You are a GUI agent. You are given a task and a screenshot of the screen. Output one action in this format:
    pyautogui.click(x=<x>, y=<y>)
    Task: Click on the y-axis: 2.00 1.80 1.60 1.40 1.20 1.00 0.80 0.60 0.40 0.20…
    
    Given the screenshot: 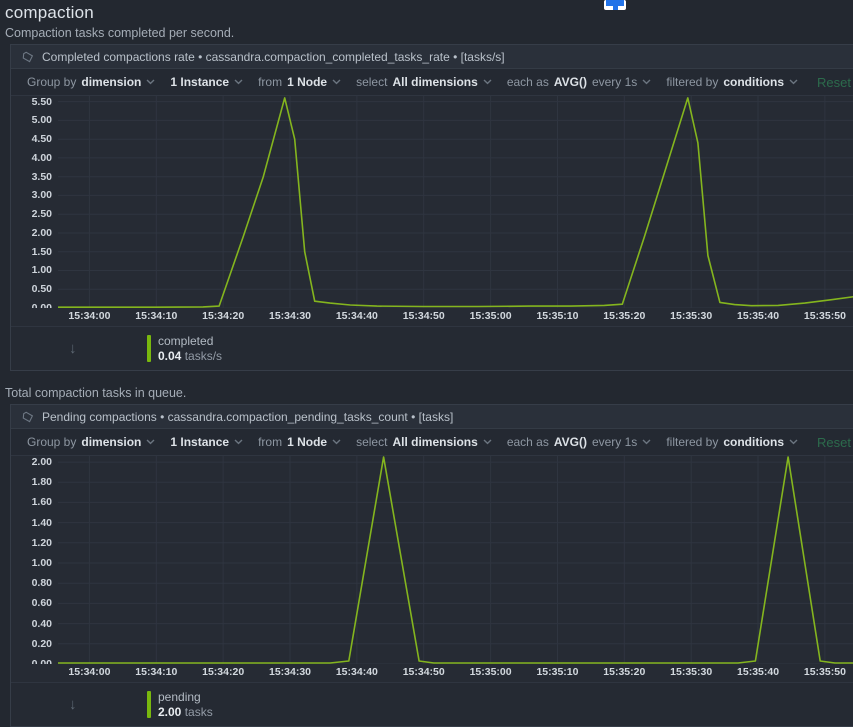 What is the action you would take?
    pyautogui.click(x=34, y=563)
    